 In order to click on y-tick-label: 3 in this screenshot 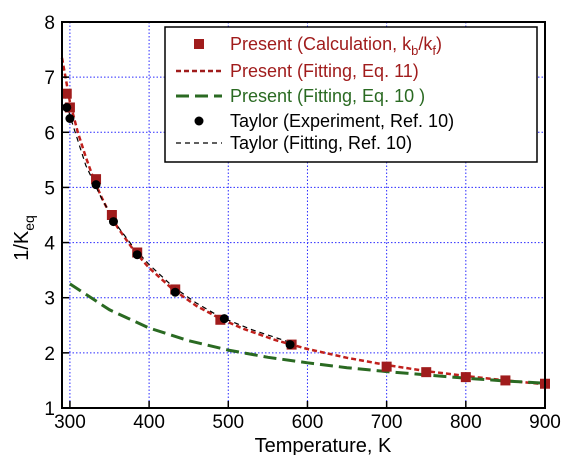, I will do `click(49, 299)`.